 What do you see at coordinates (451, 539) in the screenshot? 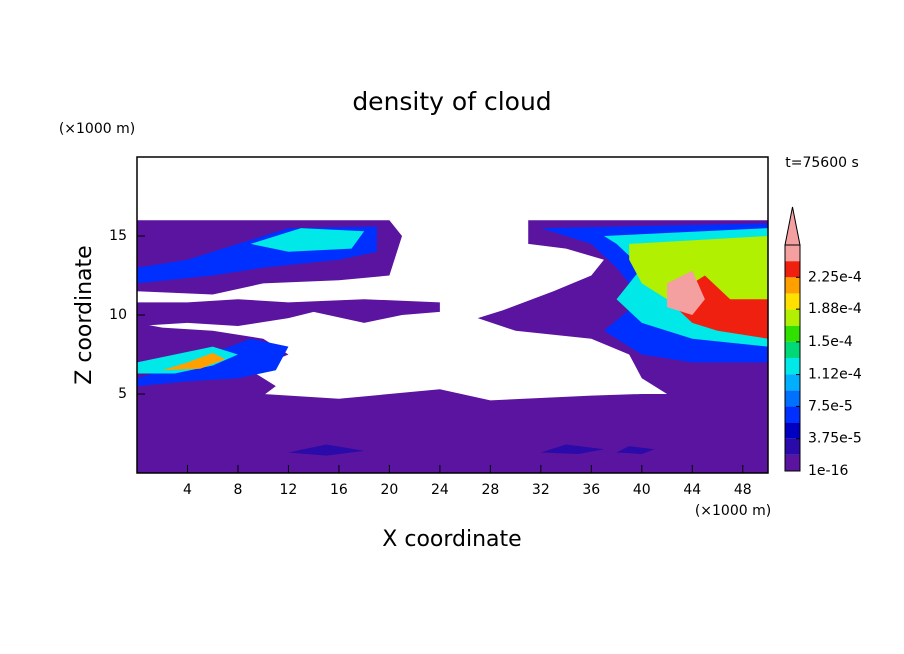
I see `x-axis-label: X coordinate` at bounding box center [451, 539].